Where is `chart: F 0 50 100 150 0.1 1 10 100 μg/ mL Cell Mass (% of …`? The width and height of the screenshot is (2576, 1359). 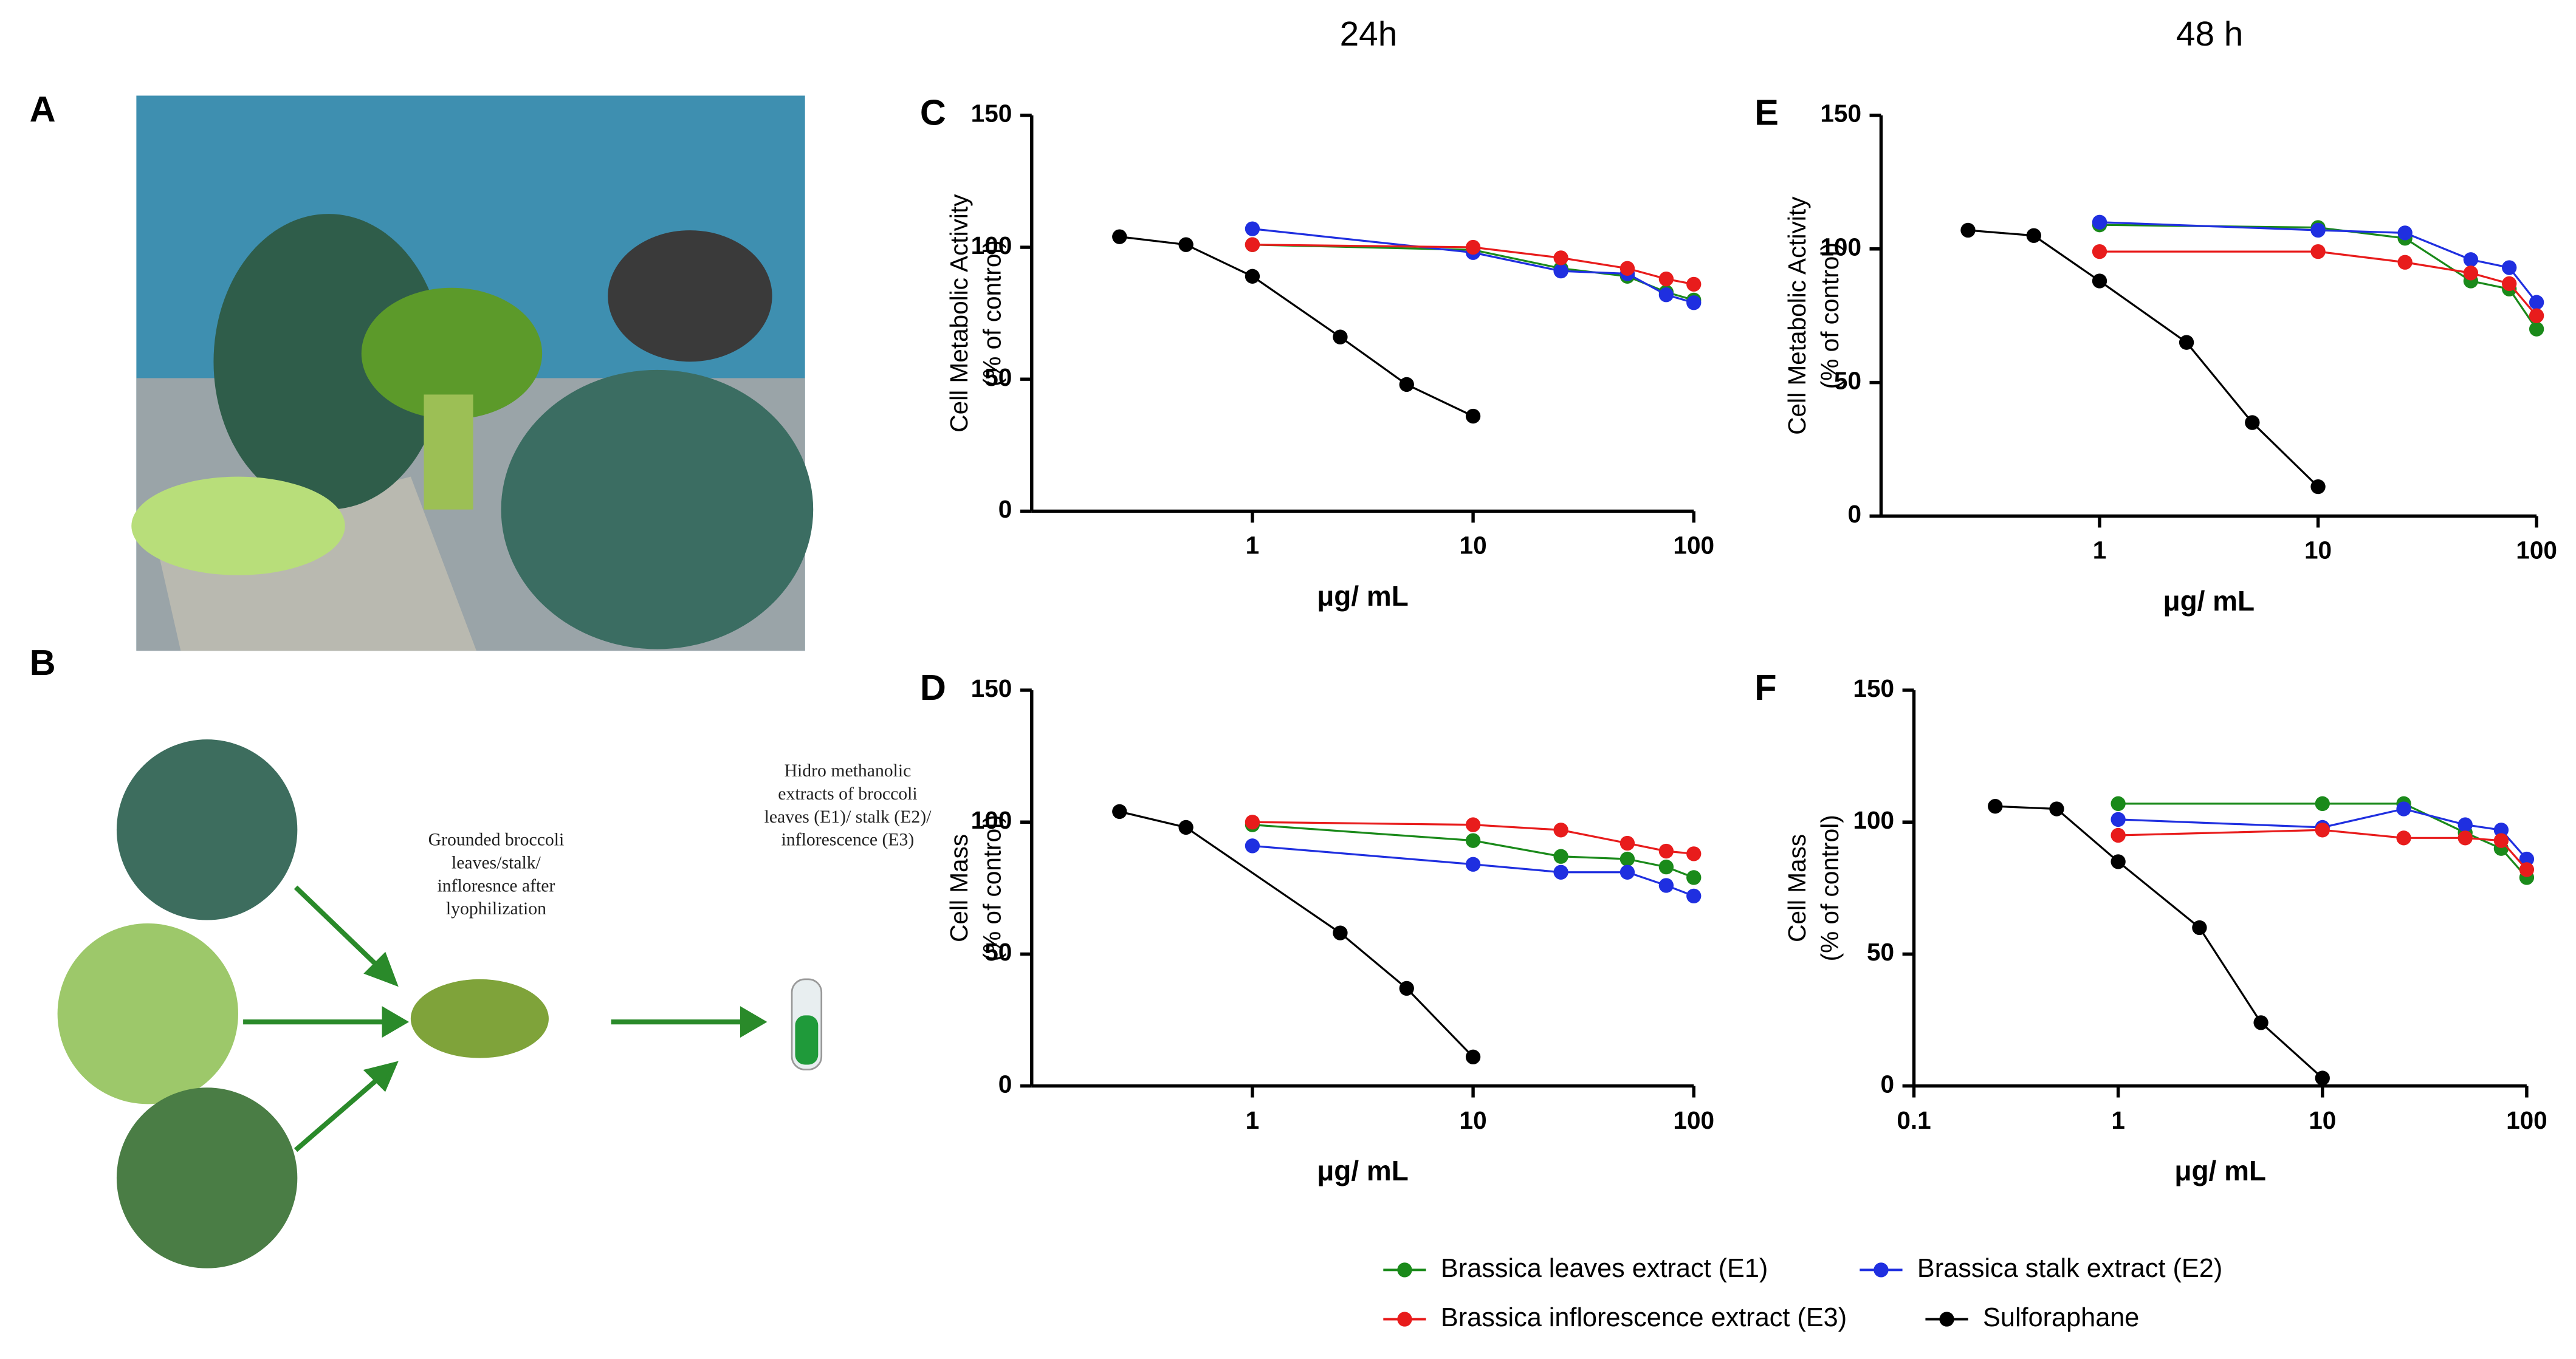
chart: F 0 50 100 150 0.1 1 10 100 μg/ mL Cell Mass (% of … is located at coordinates (2150, 927).